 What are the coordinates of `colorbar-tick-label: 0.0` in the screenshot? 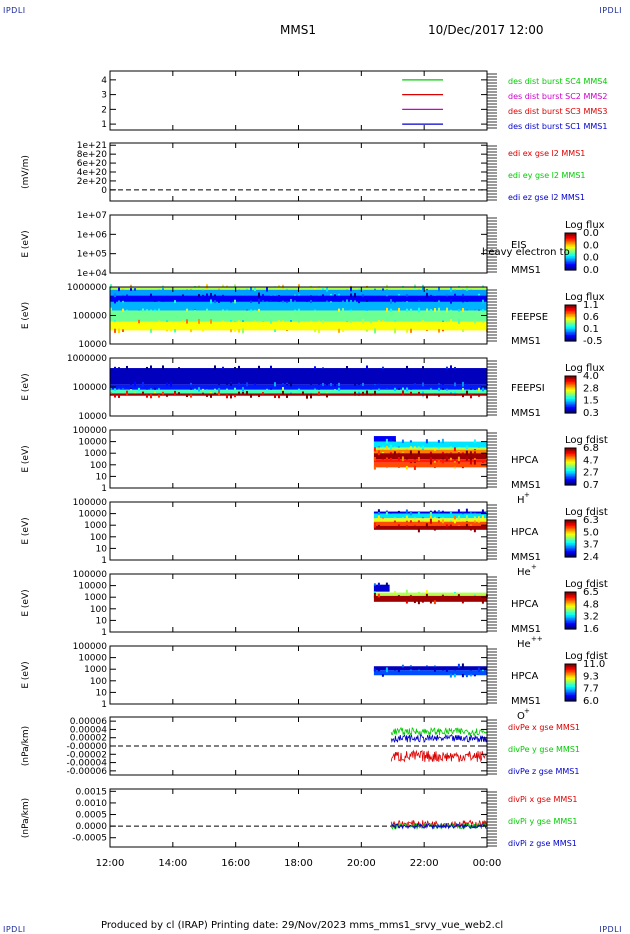 It's located at (591, 245).